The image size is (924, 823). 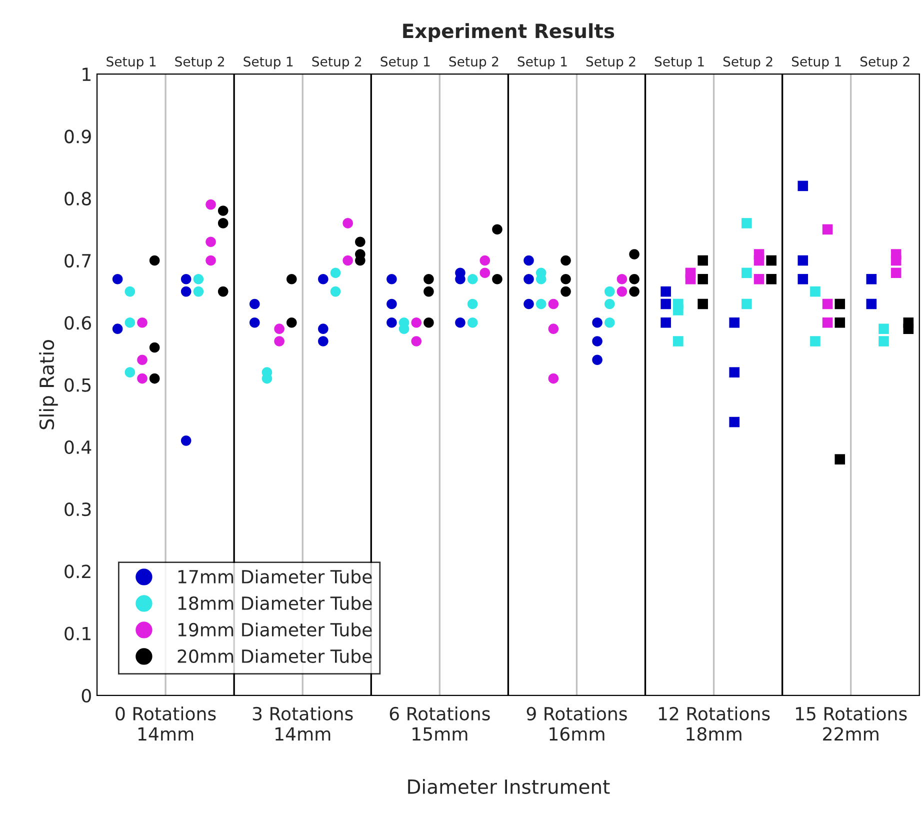 What do you see at coordinates (77, 509) in the screenshot?
I see `y-tick-label: 0.3` at bounding box center [77, 509].